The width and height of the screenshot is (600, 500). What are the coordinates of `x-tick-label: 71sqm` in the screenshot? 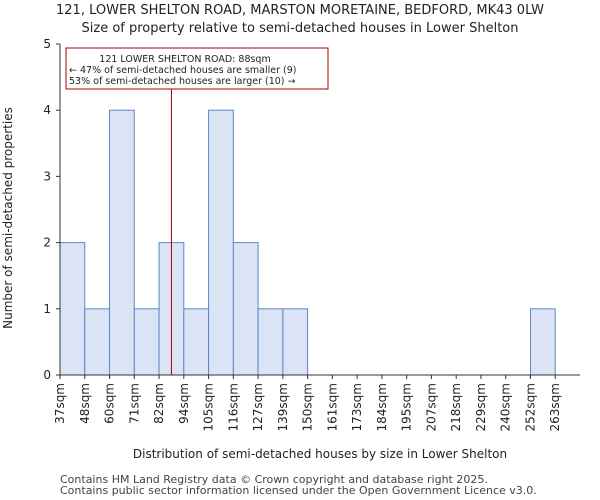 It's located at (134, 403).